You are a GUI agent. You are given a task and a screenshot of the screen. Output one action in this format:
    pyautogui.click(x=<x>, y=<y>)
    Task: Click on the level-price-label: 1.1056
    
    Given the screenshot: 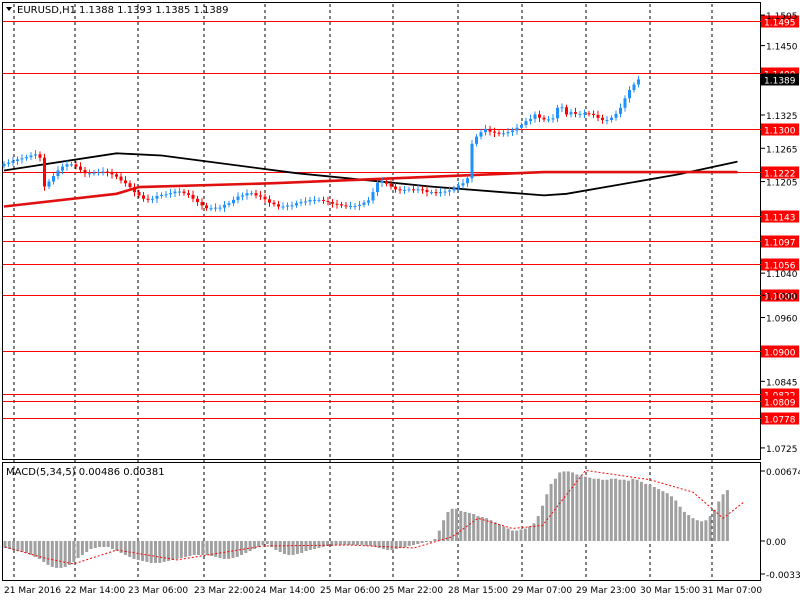 What is the action you would take?
    pyautogui.click(x=780, y=267)
    